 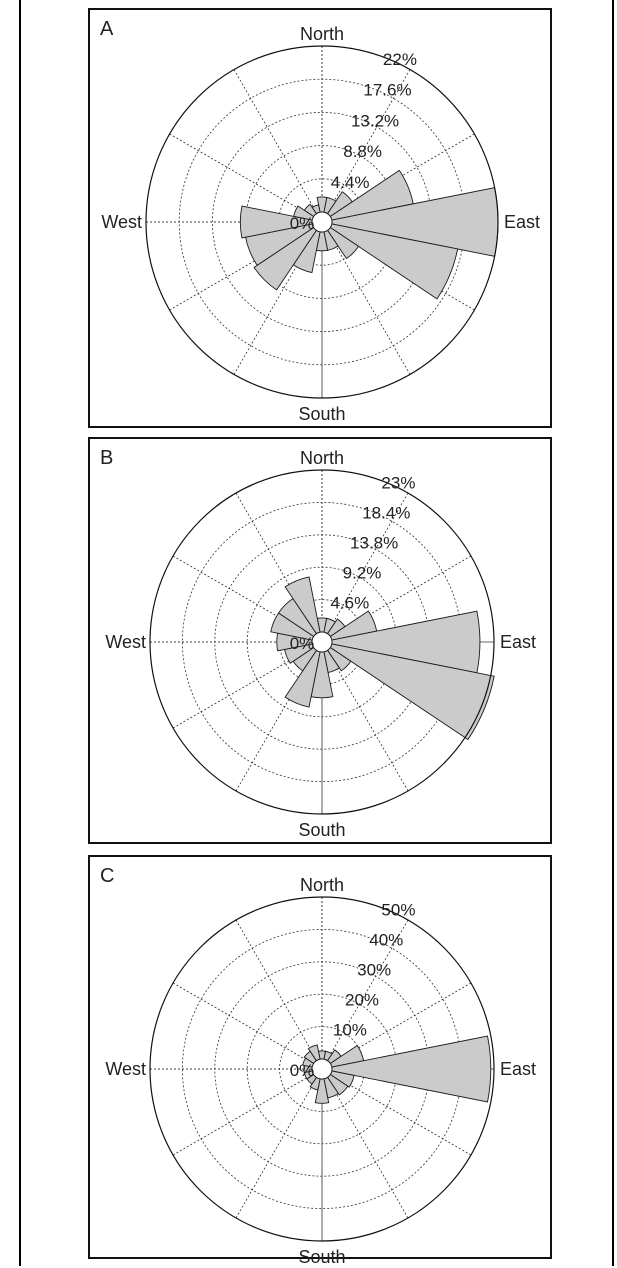 What do you see at coordinates (411, 1069) in the screenshot?
I see `sector-e` at bounding box center [411, 1069].